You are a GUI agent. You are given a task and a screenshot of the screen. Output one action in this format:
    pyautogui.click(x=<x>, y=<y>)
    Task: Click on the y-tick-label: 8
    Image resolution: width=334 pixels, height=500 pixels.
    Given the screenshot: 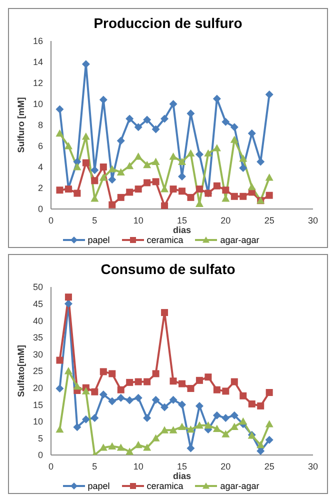 What is the action you would take?
    pyautogui.click(x=40, y=125)
    